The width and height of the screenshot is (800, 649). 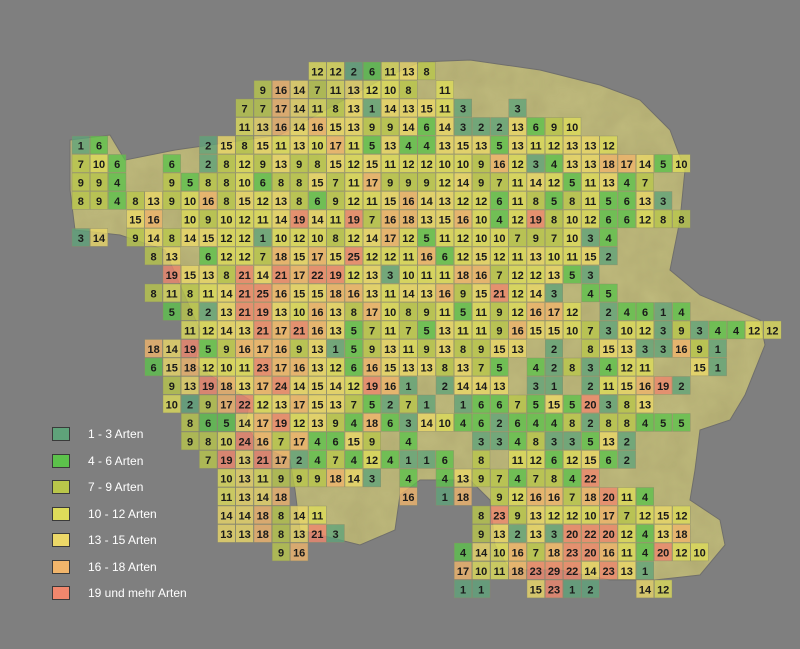 I want to click on grid-cell-value: 24, so click(x=281, y=387).